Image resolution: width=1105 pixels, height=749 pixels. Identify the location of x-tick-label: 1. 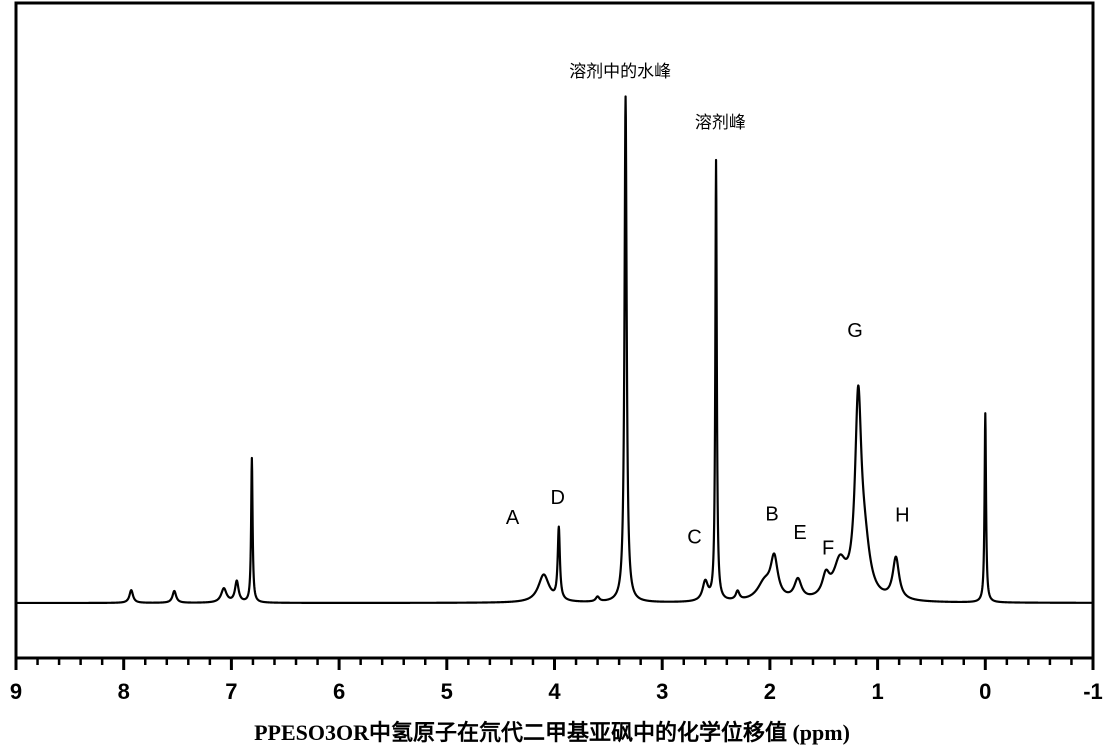
(877, 691).